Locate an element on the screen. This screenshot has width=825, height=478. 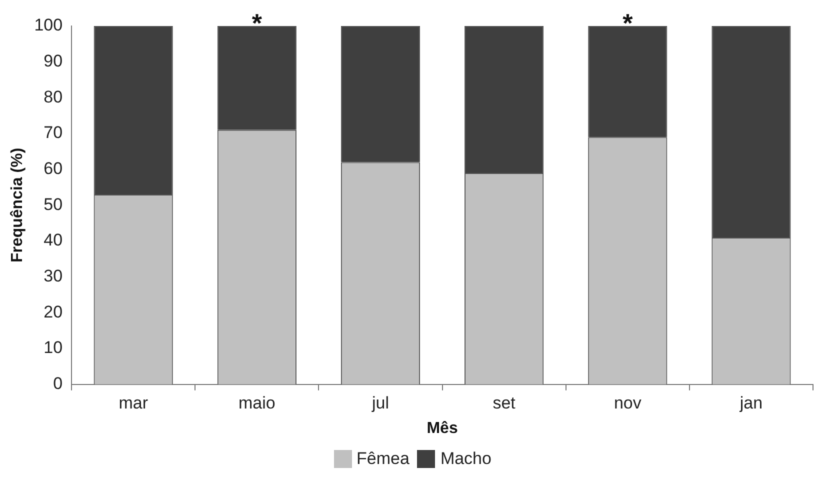
y-tick-label: 40 is located at coordinates (53, 240).